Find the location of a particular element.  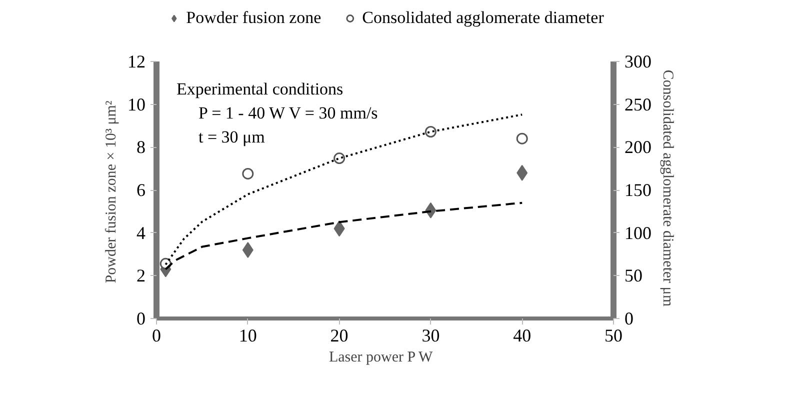

y2-tick-label: 200 is located at coordinates (638, 147).